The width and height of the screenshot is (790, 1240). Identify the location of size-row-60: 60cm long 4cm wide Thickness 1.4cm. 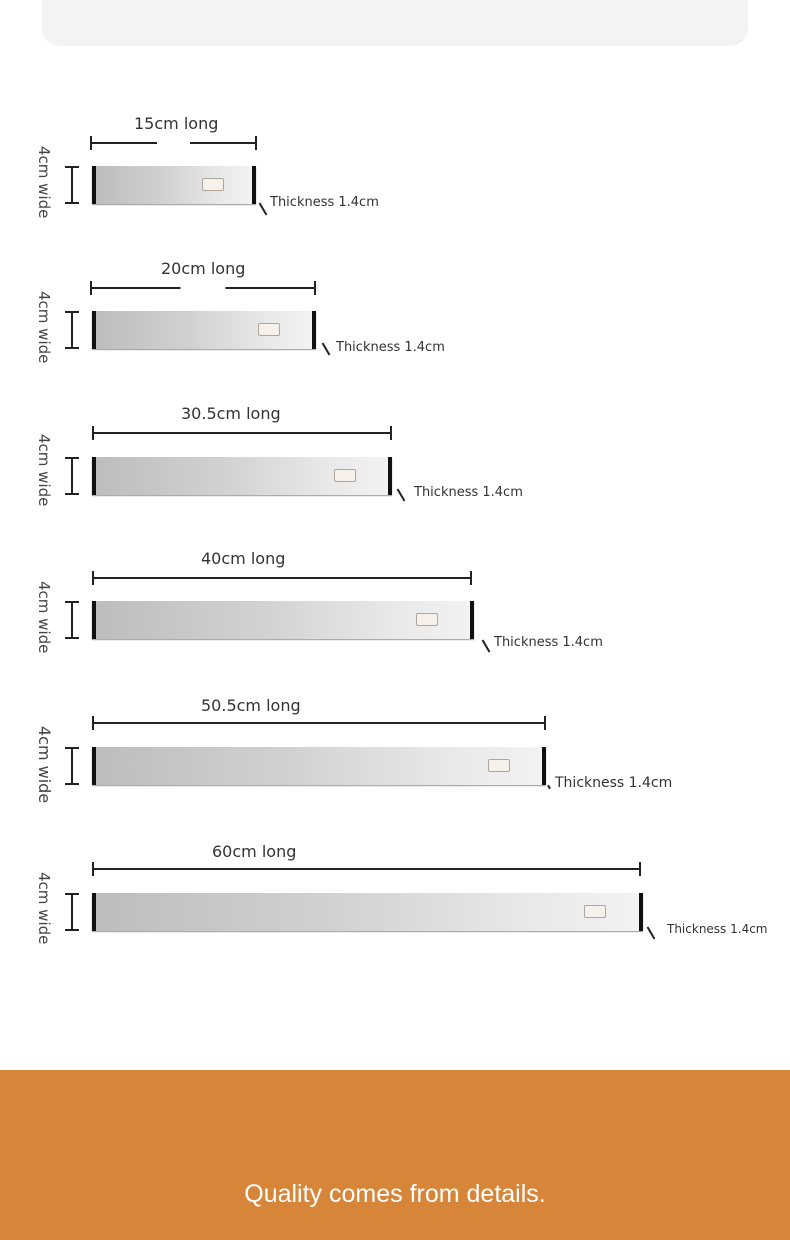
(395, 908).